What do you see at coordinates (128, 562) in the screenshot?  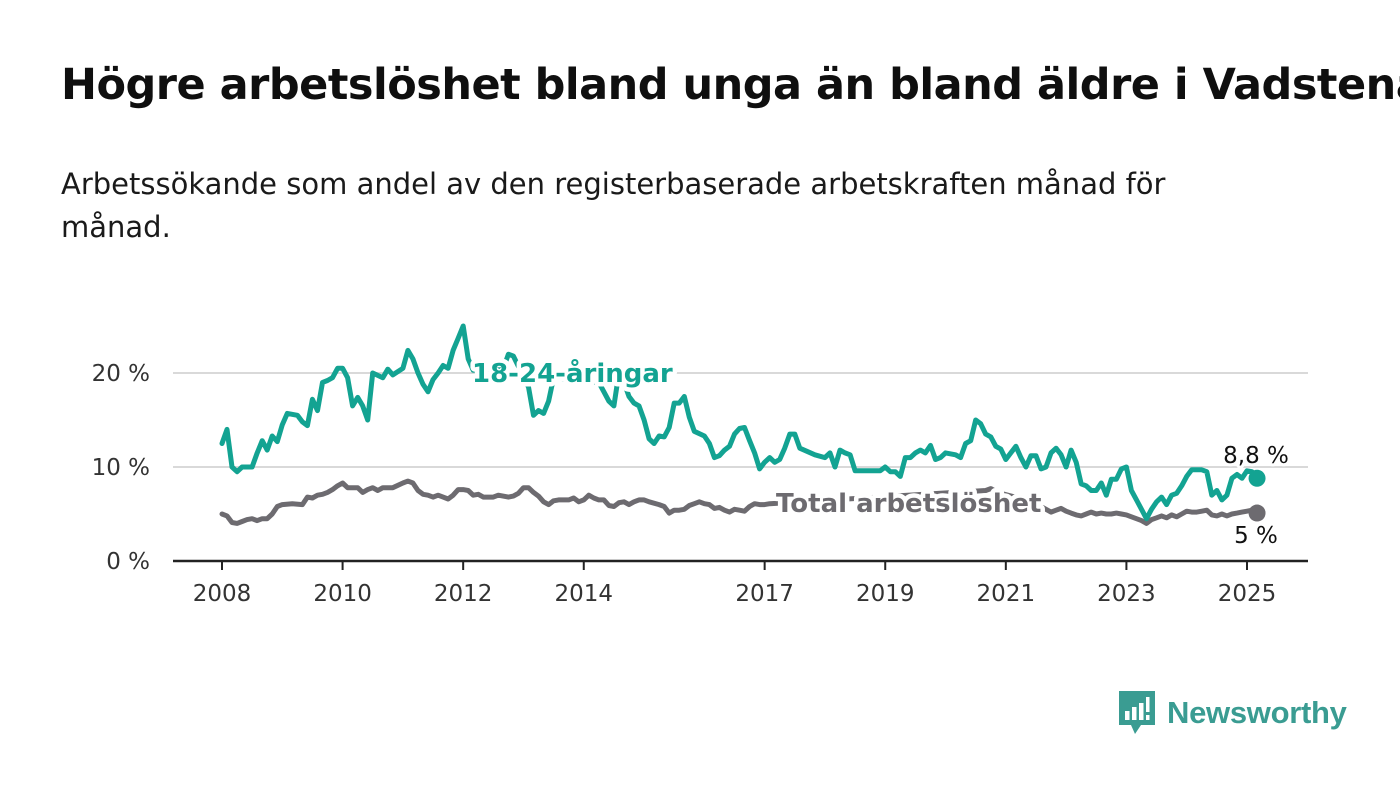 I see `y-tick-label: 0 %` at bounding box center [128, 562].